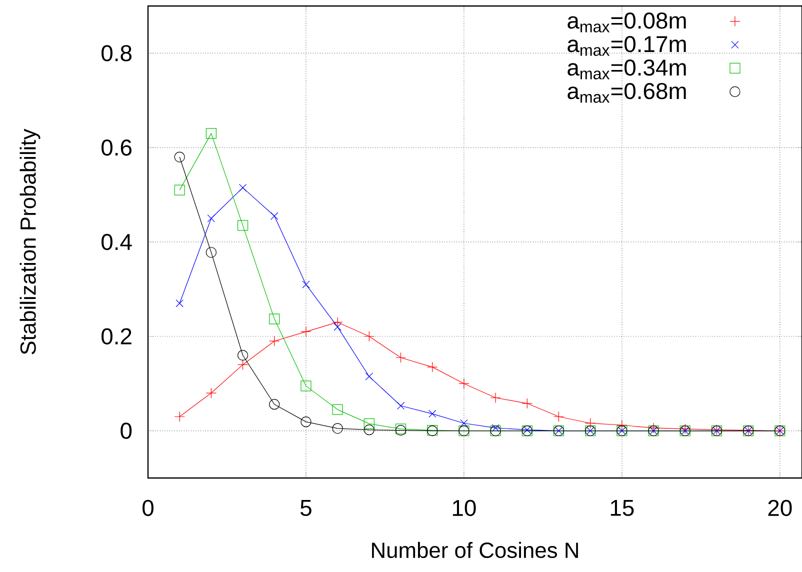 Image resolution: width=802 pixels, height=572 pixels. What do you see at coordinates (306, 508) in the screenshot?
I see `x-tick-label: 5` at bounding box center [306, 508].